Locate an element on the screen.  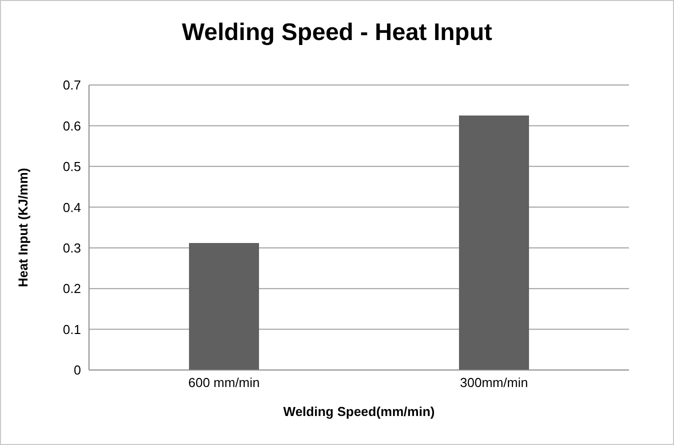
chart-title: Welding Speed - Heat Input is located at coordinates (337, 33).